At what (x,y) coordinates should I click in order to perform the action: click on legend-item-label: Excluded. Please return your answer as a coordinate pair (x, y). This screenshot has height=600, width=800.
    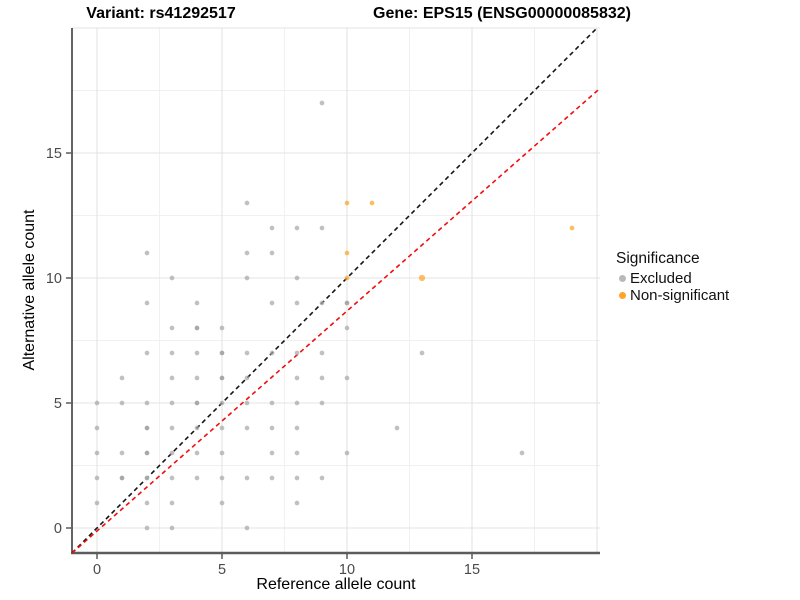
    Looking at the image, I should click on (661, 278).